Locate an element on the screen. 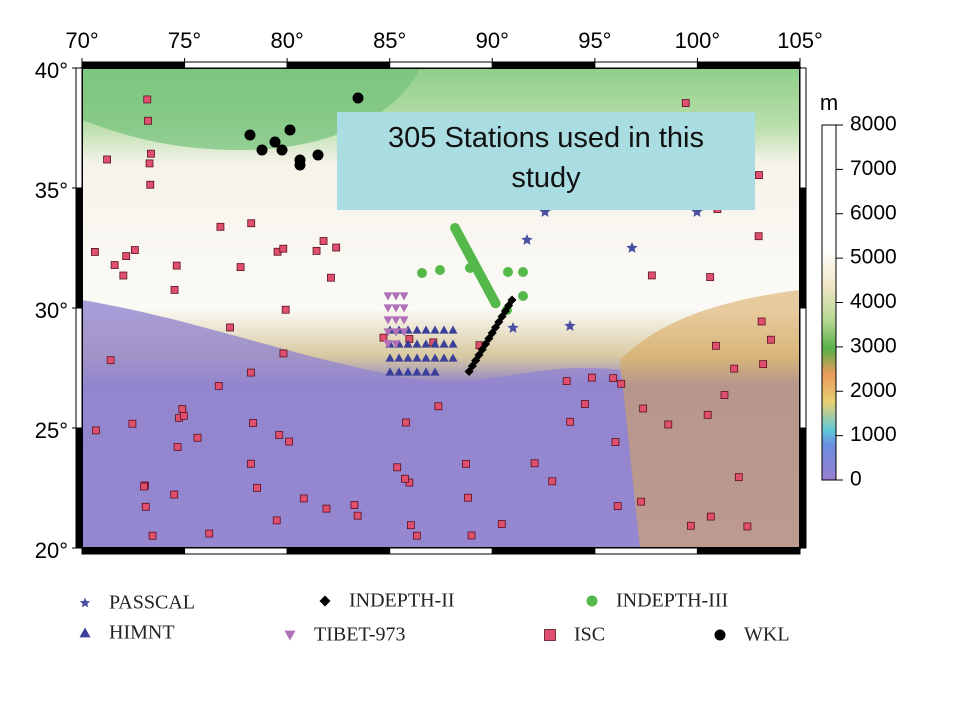  lat-label: 30° is located at coordinates (51, 310).